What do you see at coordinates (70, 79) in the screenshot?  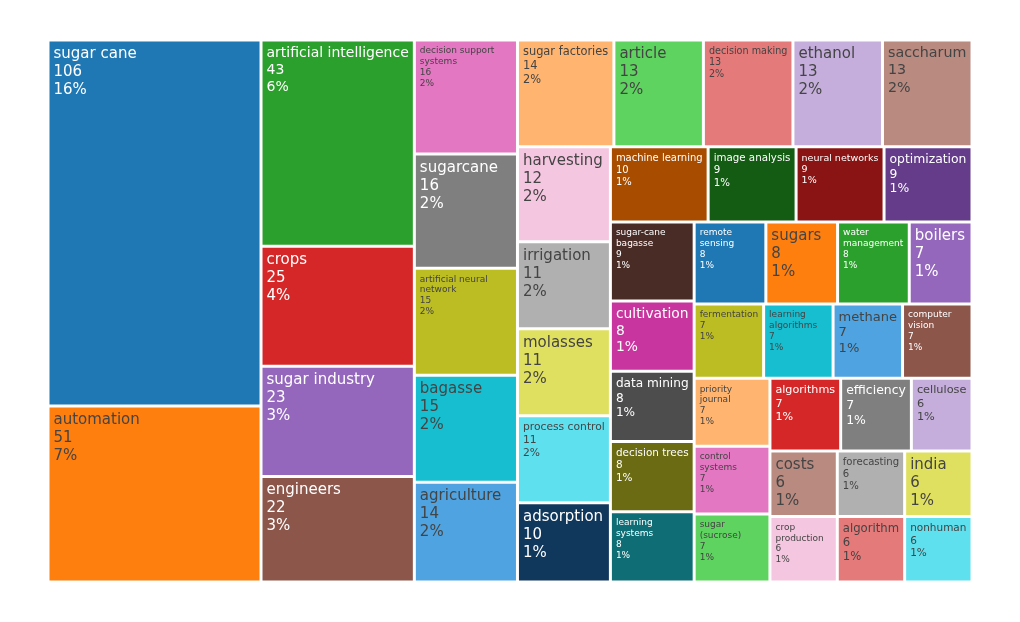 I see `data-label: 106 16%` at bounding box center [70, 79].